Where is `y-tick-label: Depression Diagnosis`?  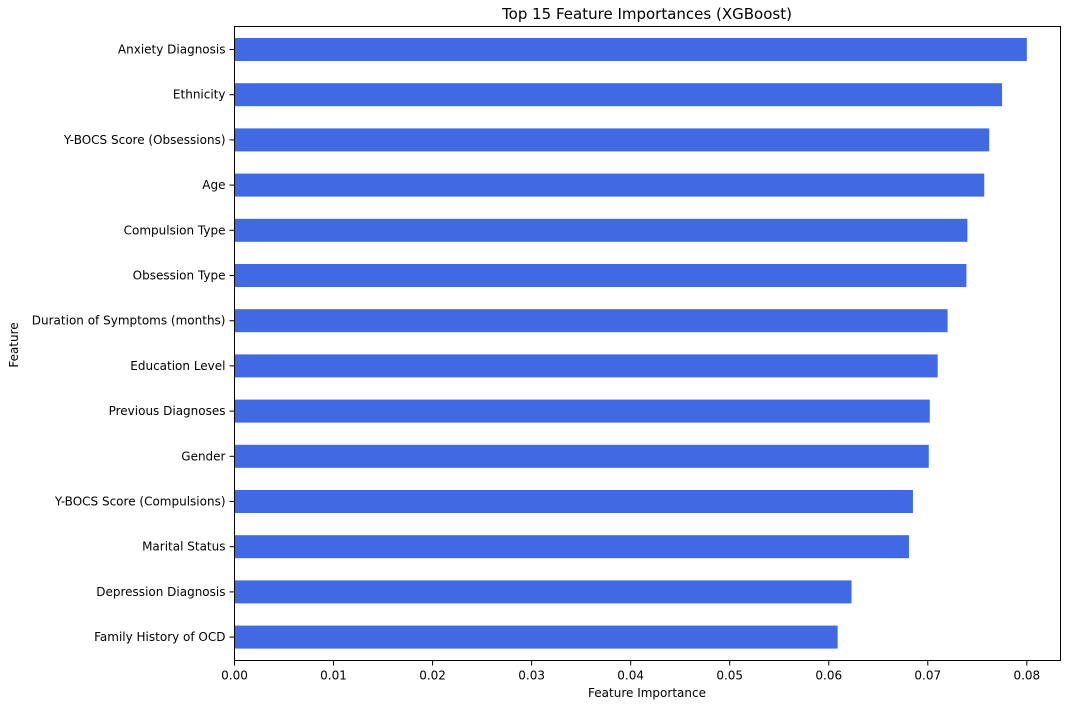
y-tick-label: Depression Diagnosis is located at coordinates (160, 592).